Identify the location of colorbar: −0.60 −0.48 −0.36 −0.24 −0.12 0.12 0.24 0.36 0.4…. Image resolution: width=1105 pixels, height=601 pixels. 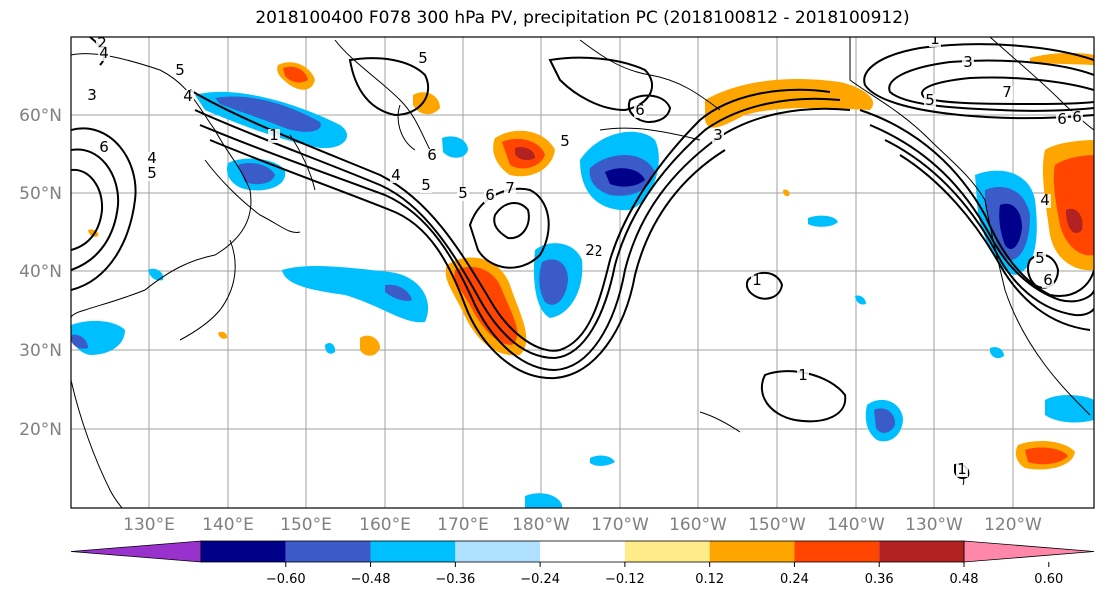
(582, 563).